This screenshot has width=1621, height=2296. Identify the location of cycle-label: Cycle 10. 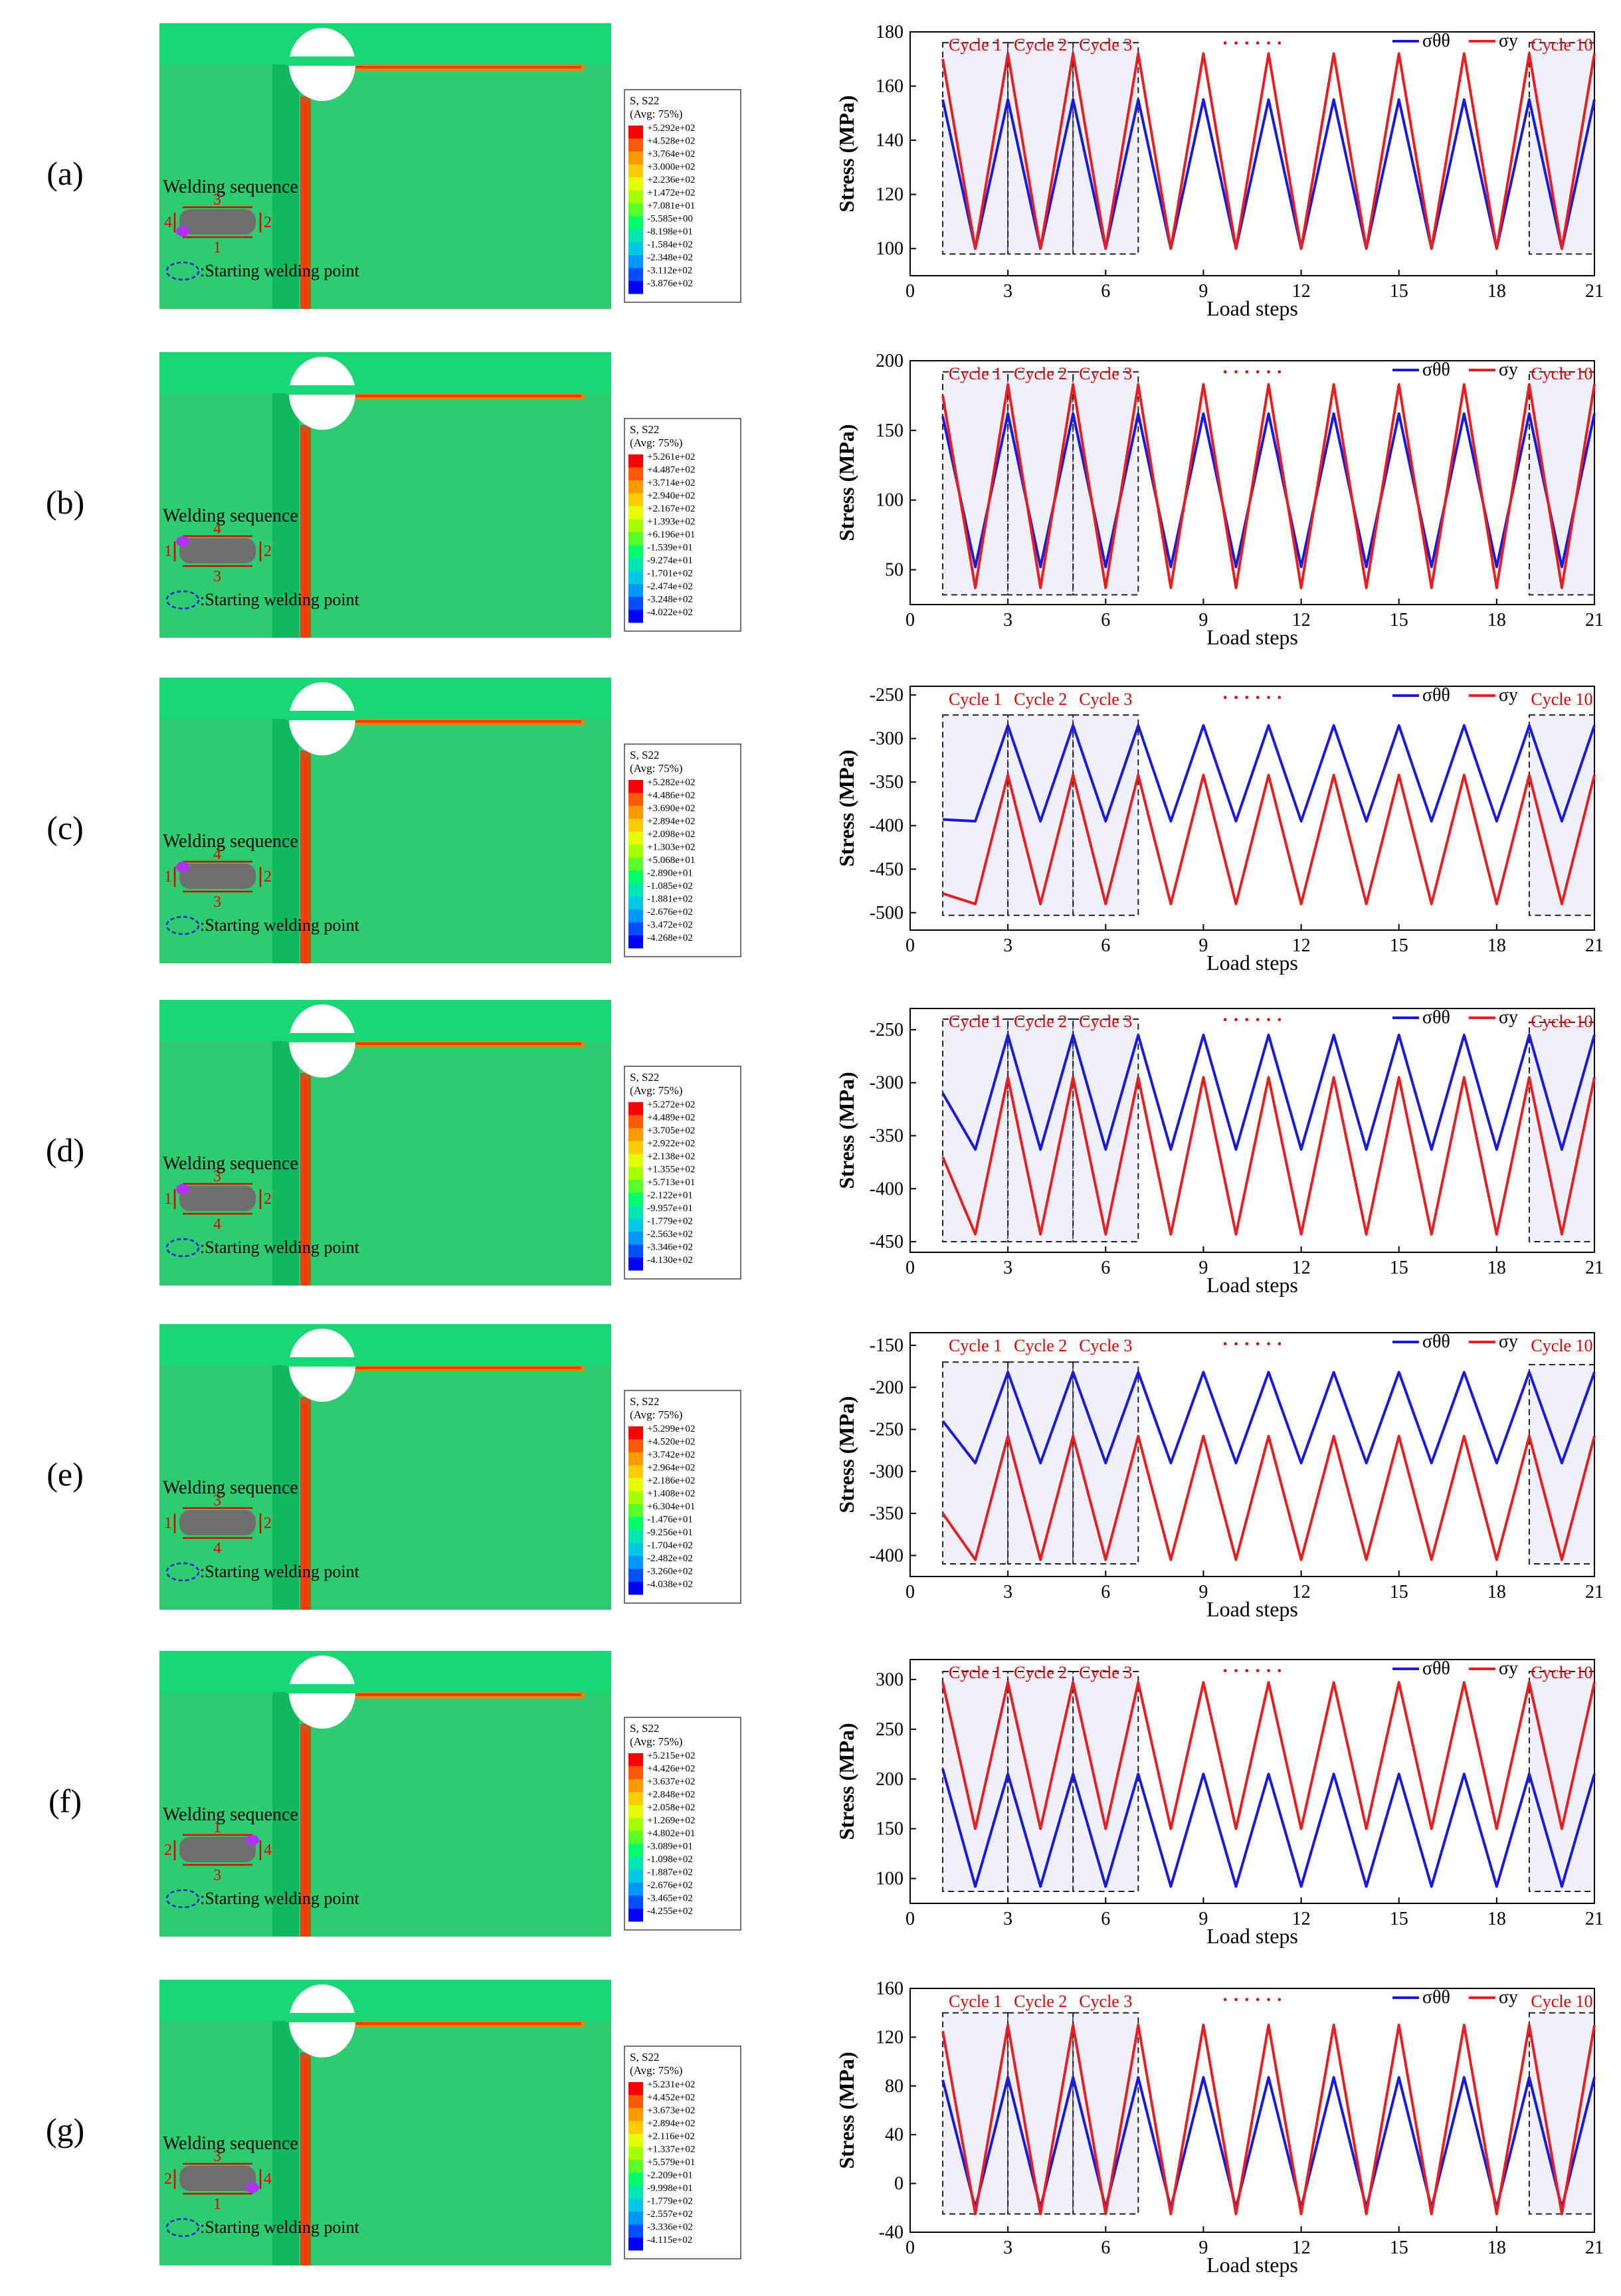
(1561, 374).